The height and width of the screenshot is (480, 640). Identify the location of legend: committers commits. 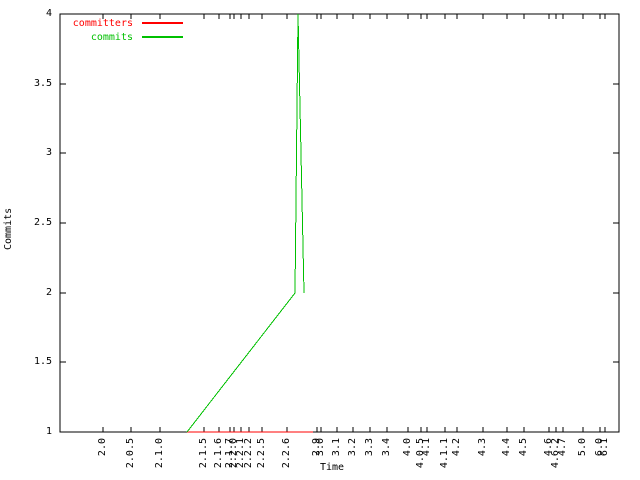
(91, 30).